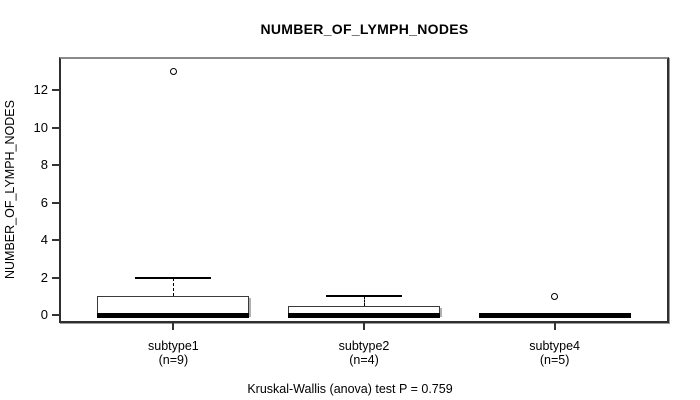  I want to click on x-group-name: subtype2, so click(364, 346).